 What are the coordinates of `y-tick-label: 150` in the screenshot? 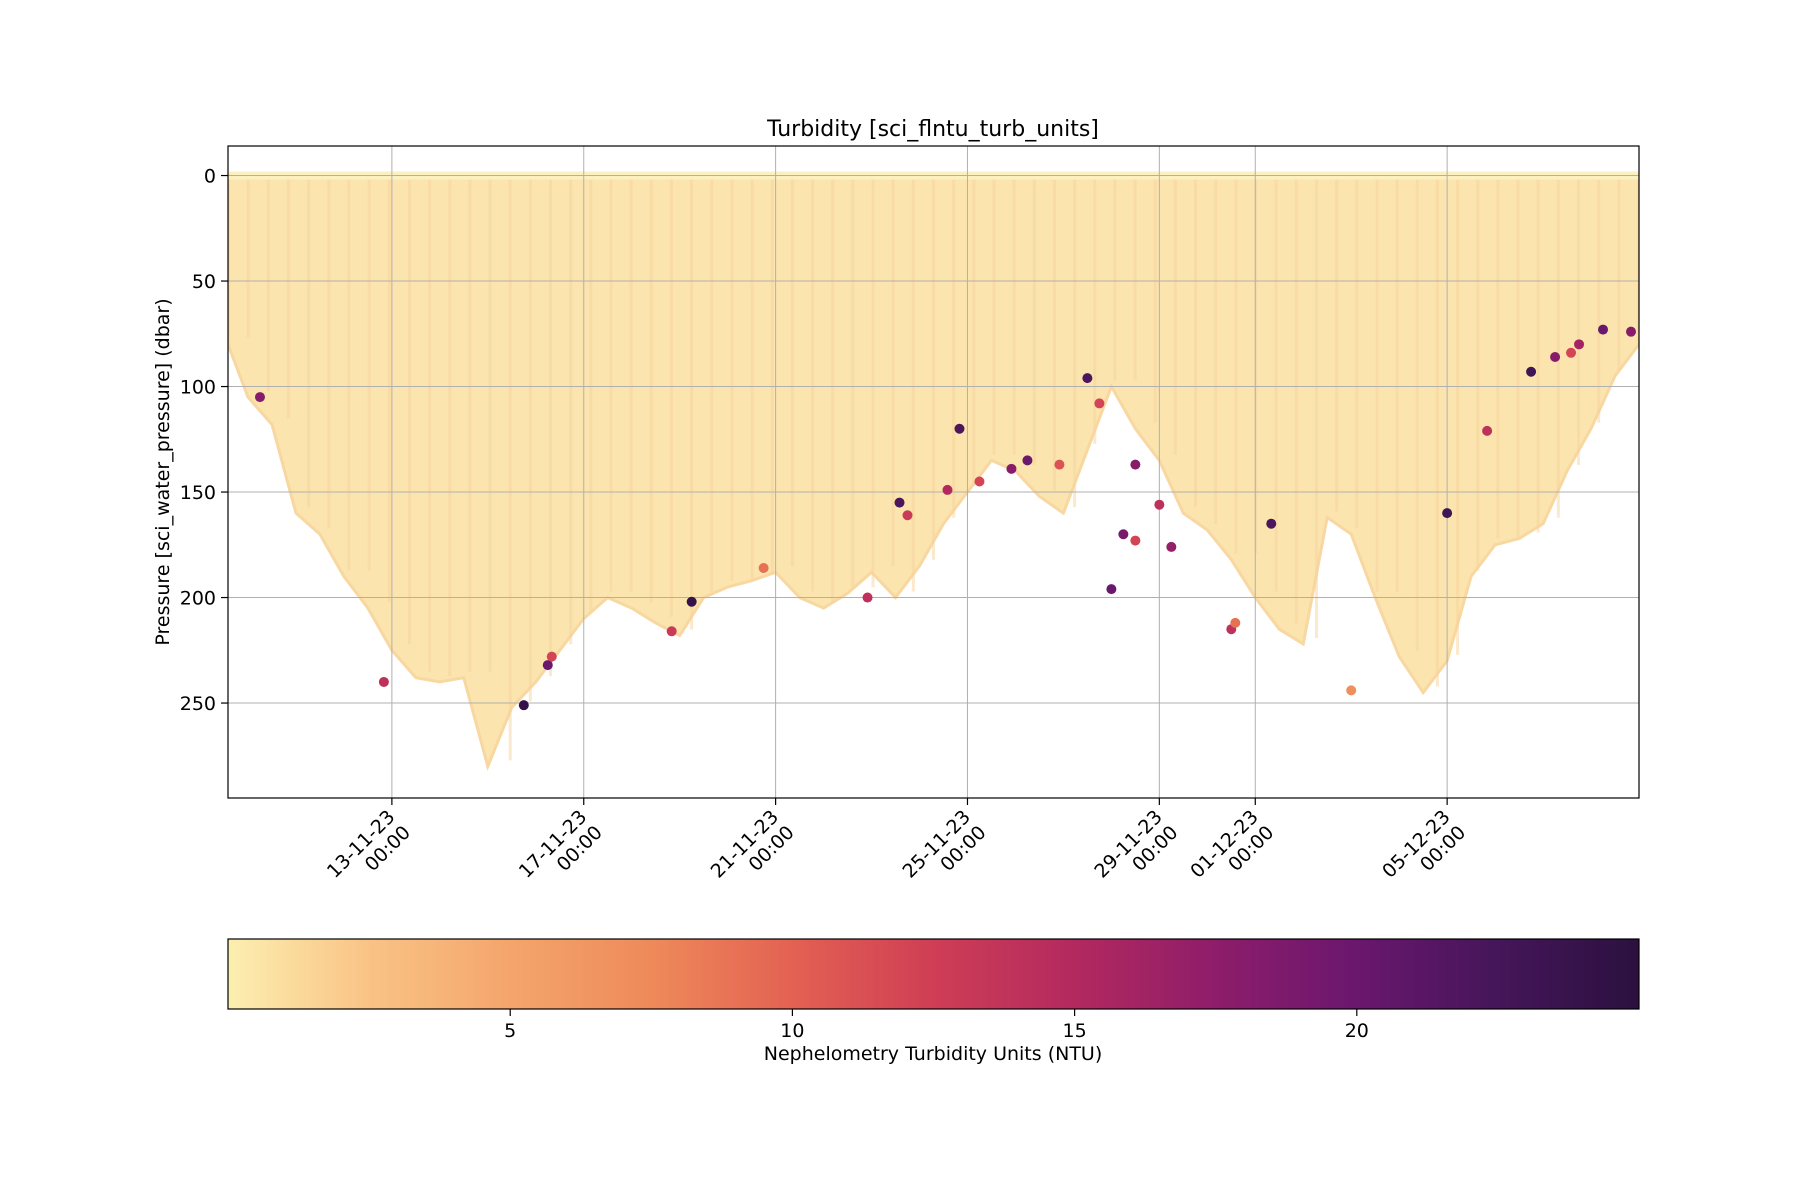 It's located at (198, 493).